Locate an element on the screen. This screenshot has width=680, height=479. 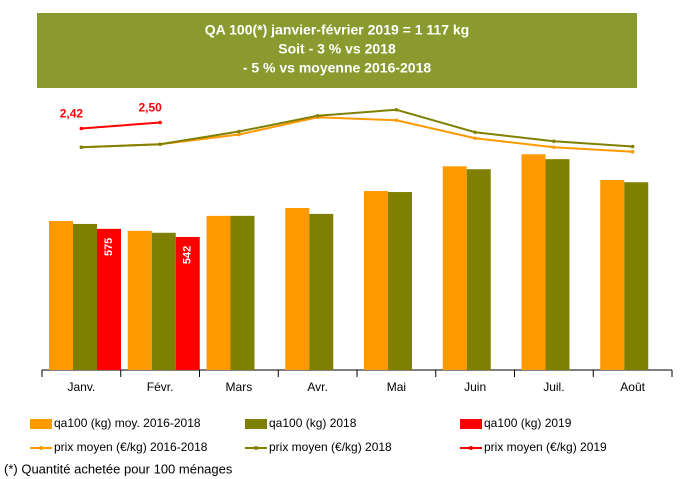
annotation-line: Soit - 3 % vs 2018 is located at coordinates (337, 49).